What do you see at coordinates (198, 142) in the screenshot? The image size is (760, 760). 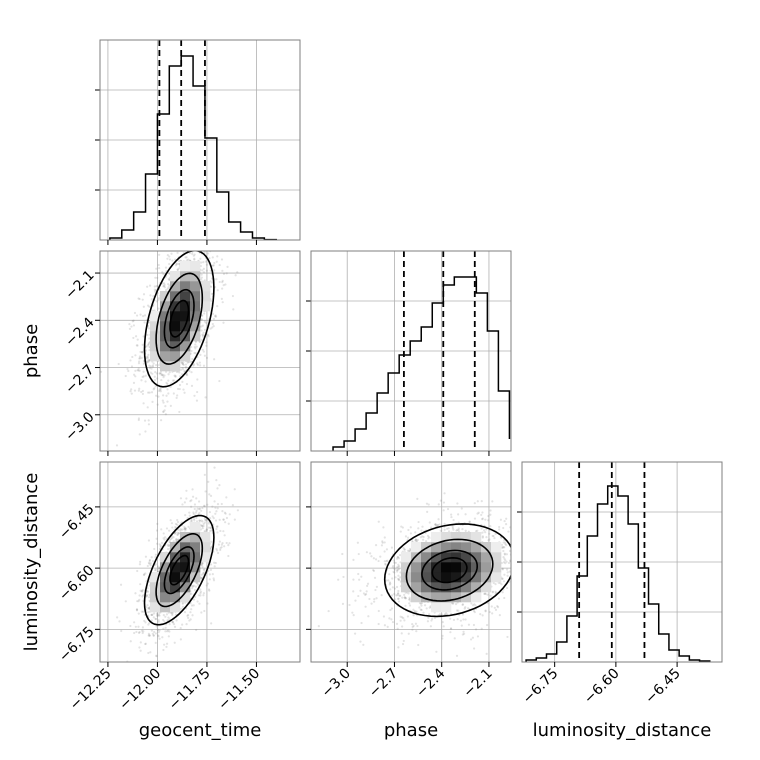 I see `hist-panel-geocent_time` at bounding box center [198, 142].